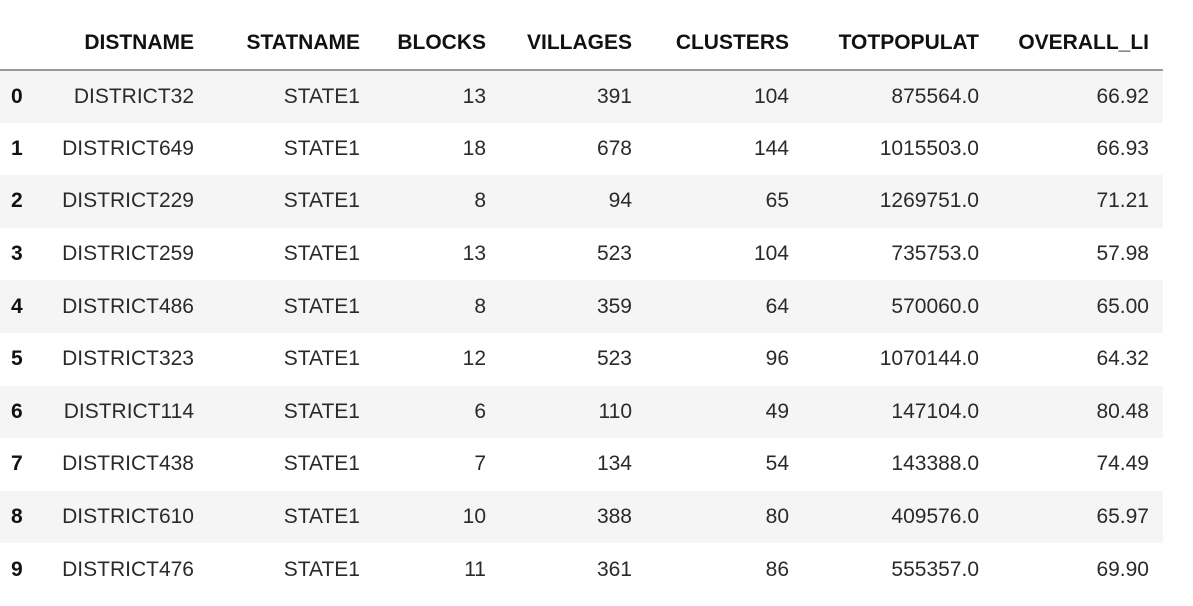 This screenshot has width=1193, height=606. I want to click on table-row: 4 DISTRICT486 STATE1 8 359 64 570060.0 65.00, so click(581, 306).